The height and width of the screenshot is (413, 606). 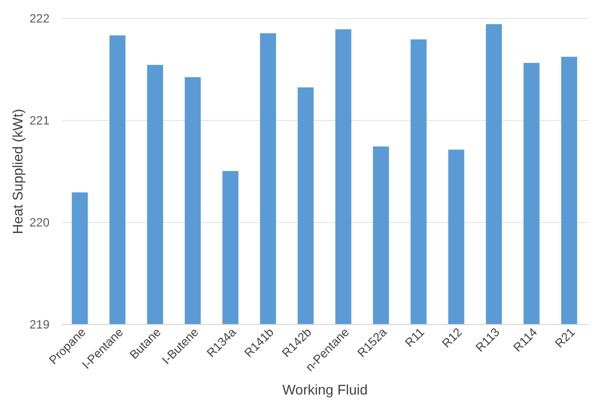 What do you see at coordinates (39, 325) in the screenshot?
I see `y-tick-label: 219` at bounding box center [39, 325].